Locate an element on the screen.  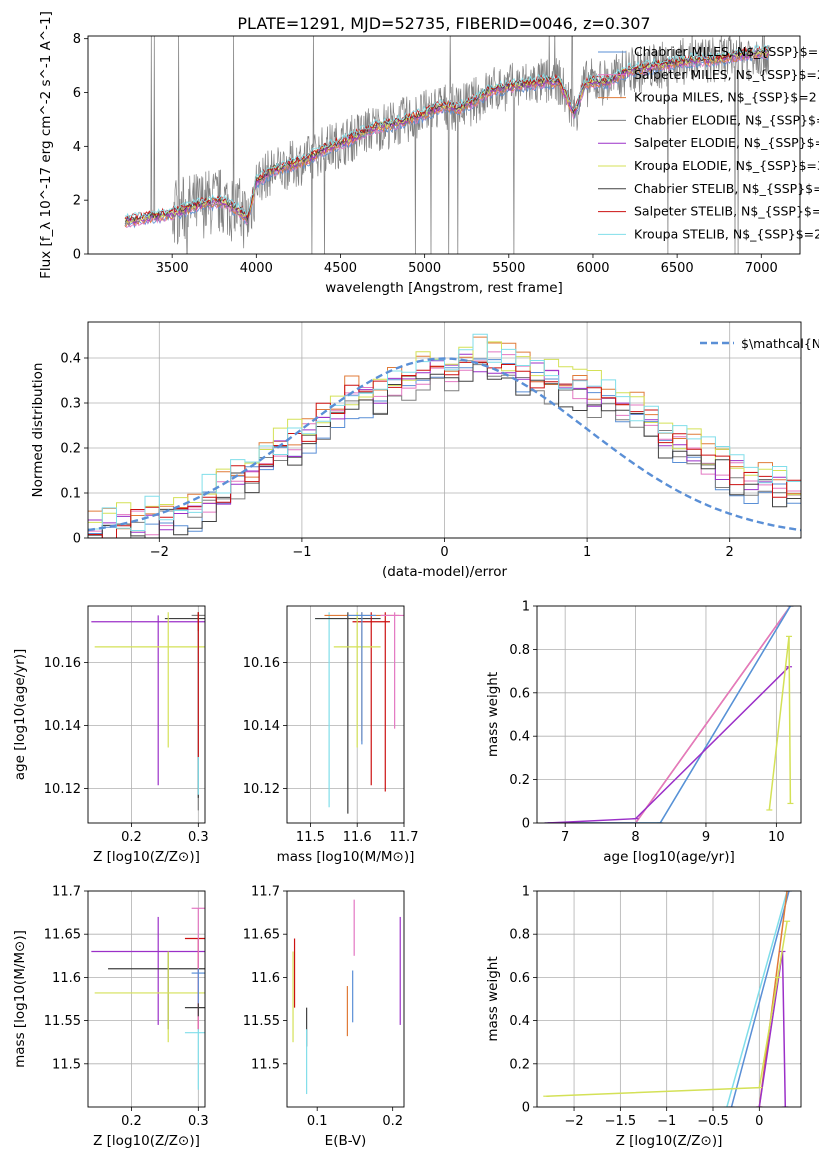
legend-label: Kroupa ELODIE, N$_{SSP}$=3 is located at coordinates (726, 165).